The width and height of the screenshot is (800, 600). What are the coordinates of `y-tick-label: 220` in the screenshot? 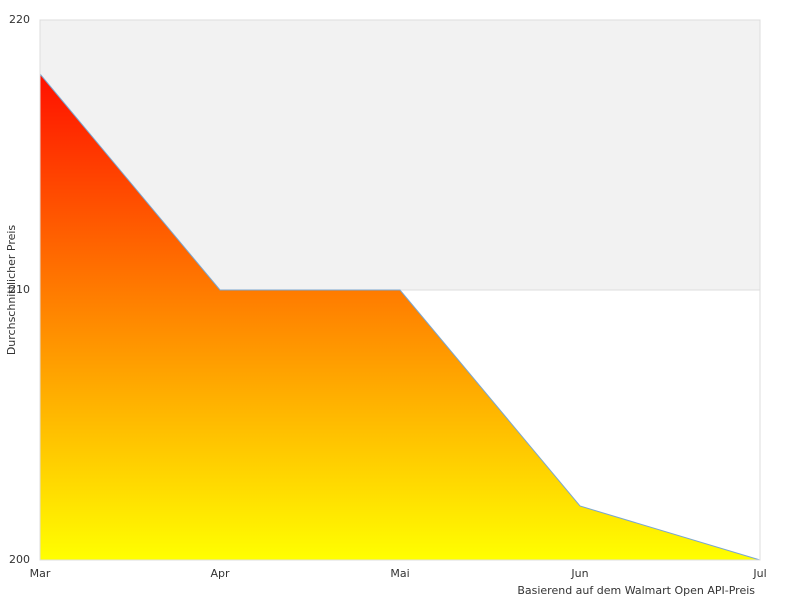 It's located at (19, 19).